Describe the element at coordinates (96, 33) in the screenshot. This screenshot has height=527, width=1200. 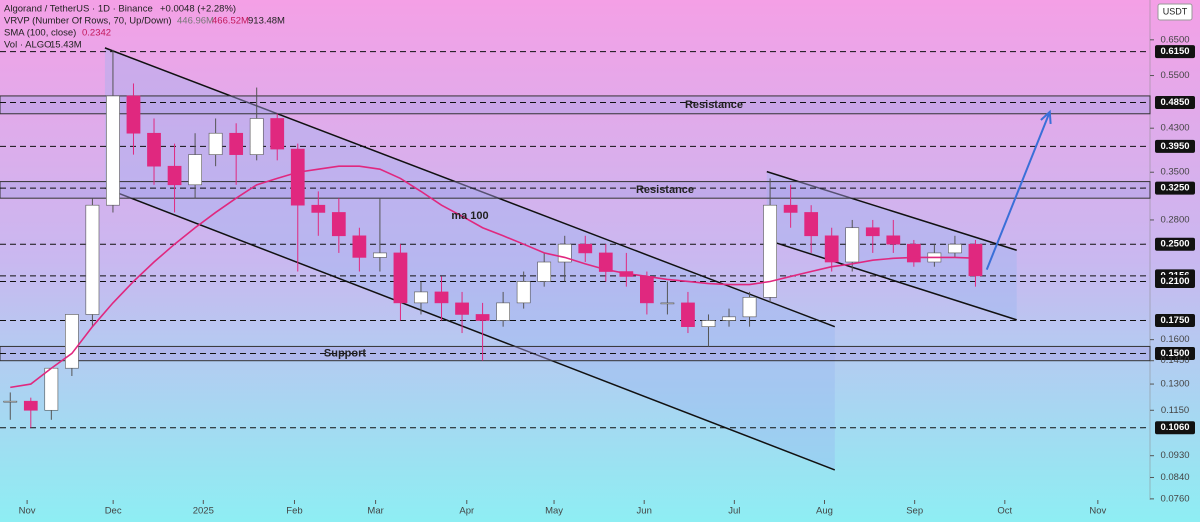
I see `sma-value: 0.2342` at that location.